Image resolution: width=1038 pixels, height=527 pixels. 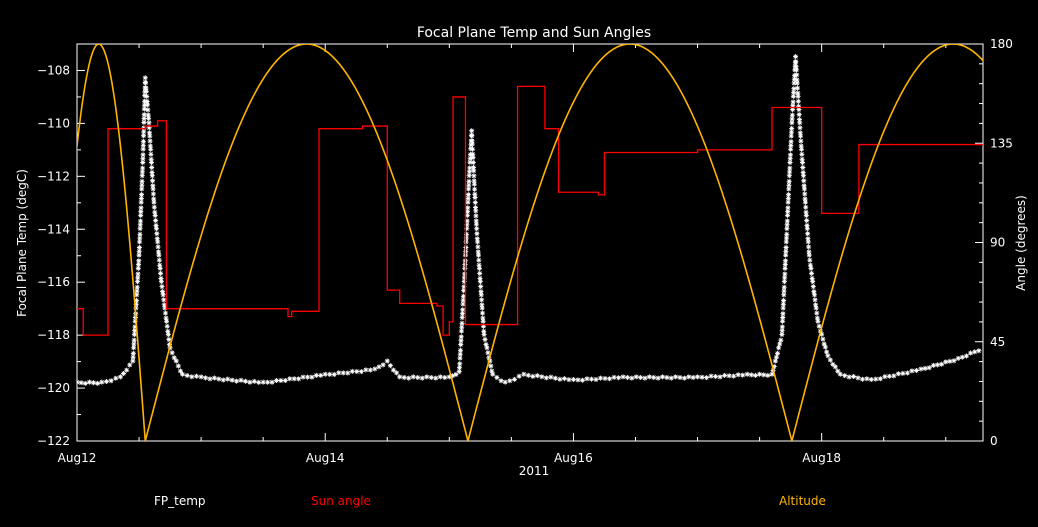 I want to click on x-tick-label-1: Aug14, so click(x=325, y=458).